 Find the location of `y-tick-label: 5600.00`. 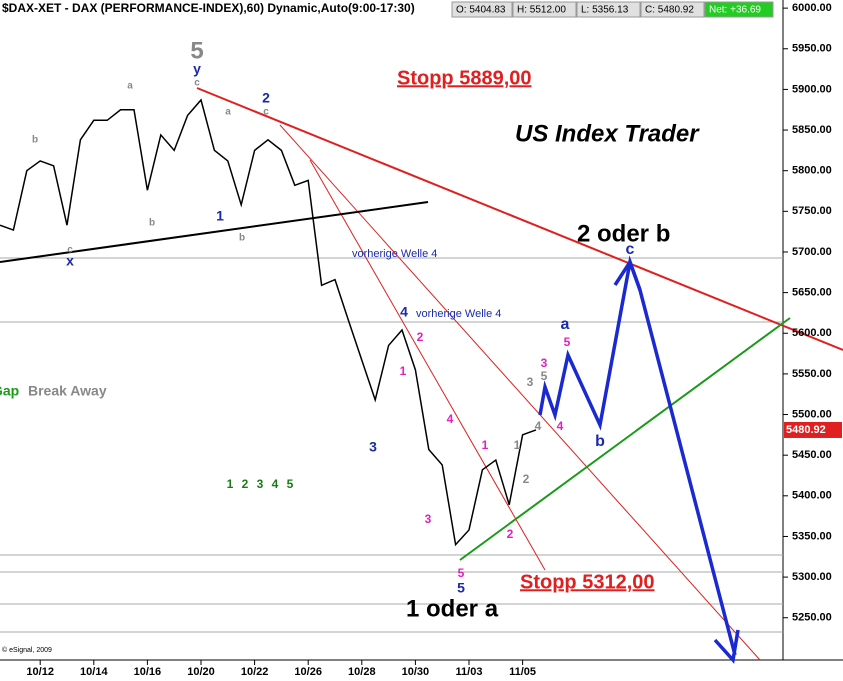

y-tick-label: 5600.00 is located at coordinates (812, 333).